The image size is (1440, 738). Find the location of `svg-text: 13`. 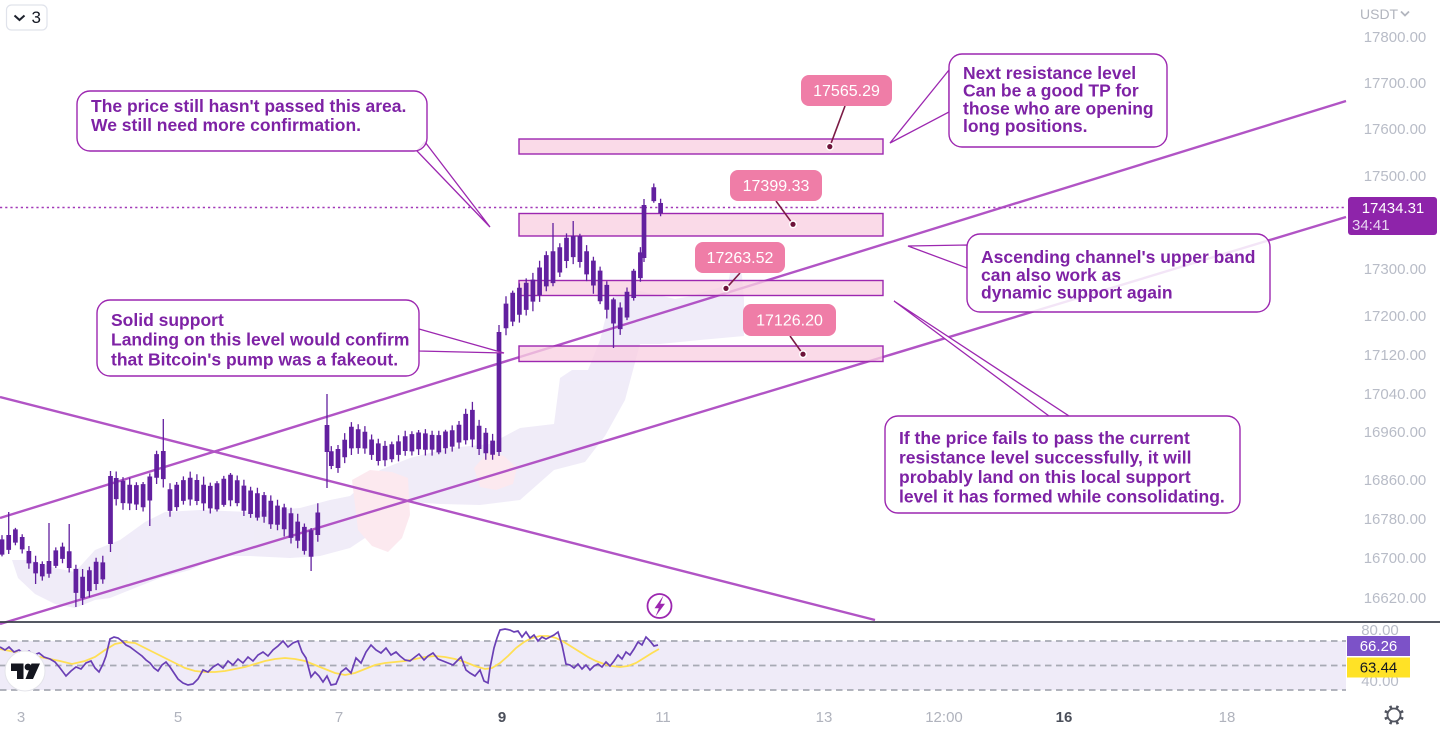

svg-text: 13 is located at coordinates (824, 717).